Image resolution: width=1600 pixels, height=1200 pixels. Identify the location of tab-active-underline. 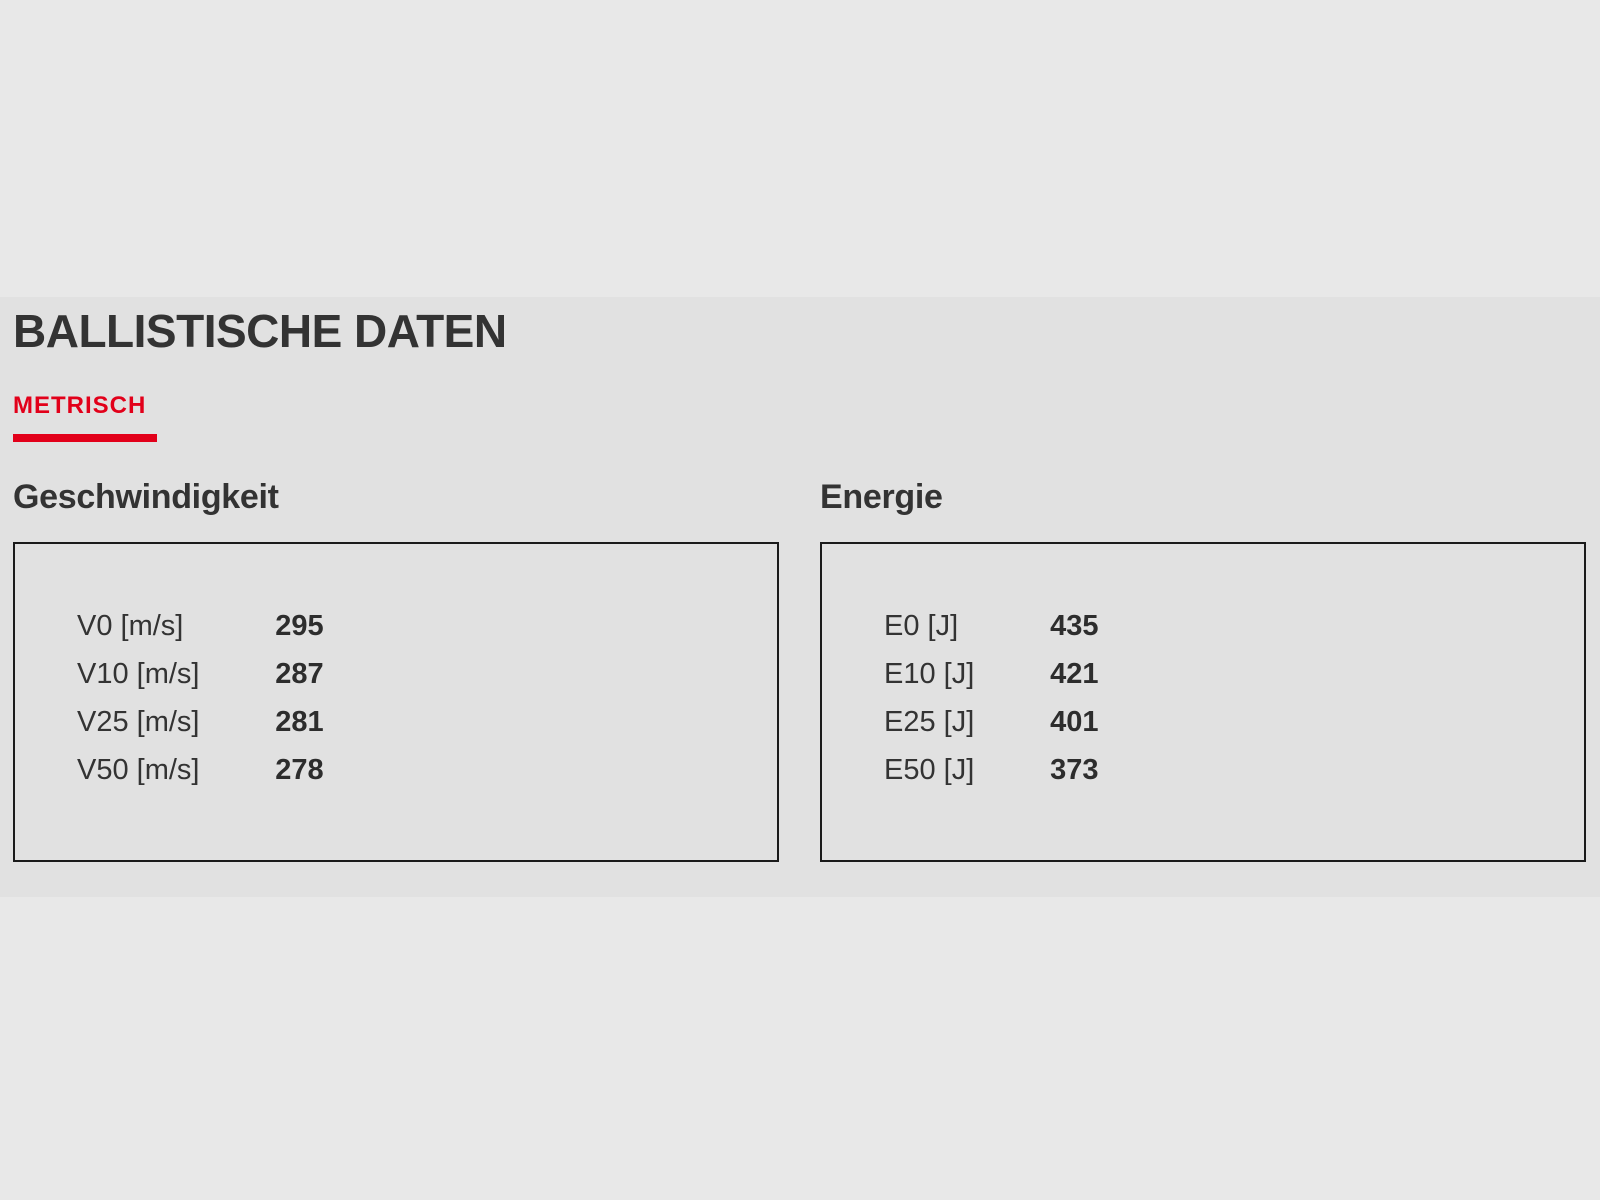
(85, 438).